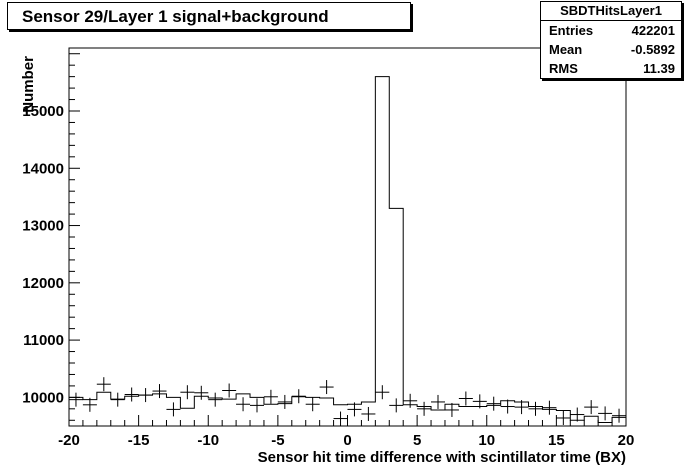 Image resolution: width=696 pixels, height=472 pixels. I want to click on x-tick-label: 0, so click(347, 440).